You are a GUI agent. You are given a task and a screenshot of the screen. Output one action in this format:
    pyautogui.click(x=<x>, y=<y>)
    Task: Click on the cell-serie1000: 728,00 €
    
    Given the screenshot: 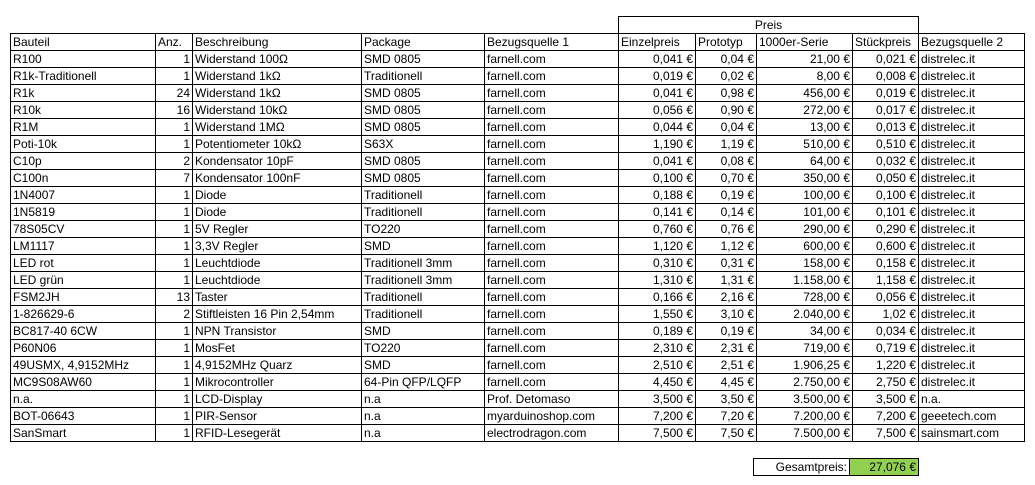 What is the action you would take?
    pyautogui.click(x=804, y=297)
    